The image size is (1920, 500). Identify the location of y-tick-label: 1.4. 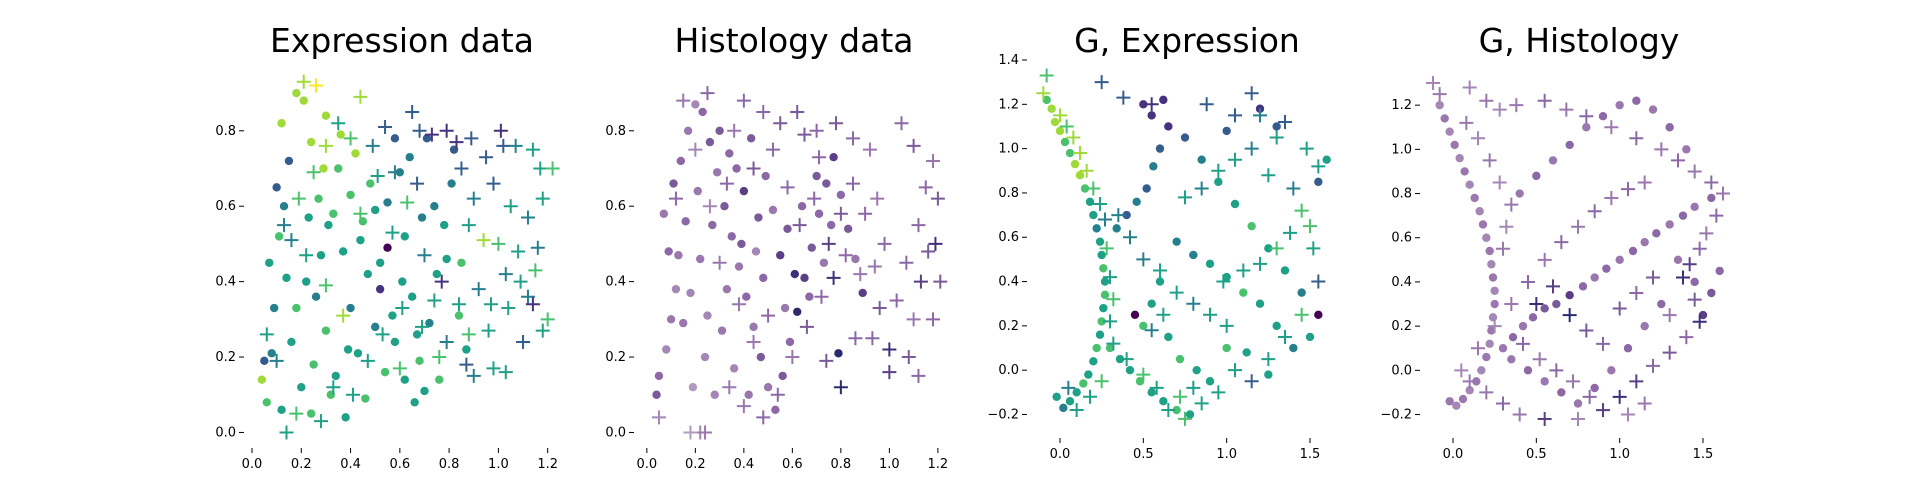
(1008, 60).